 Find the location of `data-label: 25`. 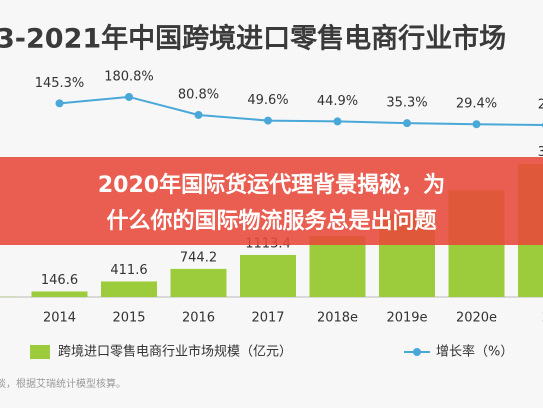

data-label: 25 is located at coordinates (540, 105).